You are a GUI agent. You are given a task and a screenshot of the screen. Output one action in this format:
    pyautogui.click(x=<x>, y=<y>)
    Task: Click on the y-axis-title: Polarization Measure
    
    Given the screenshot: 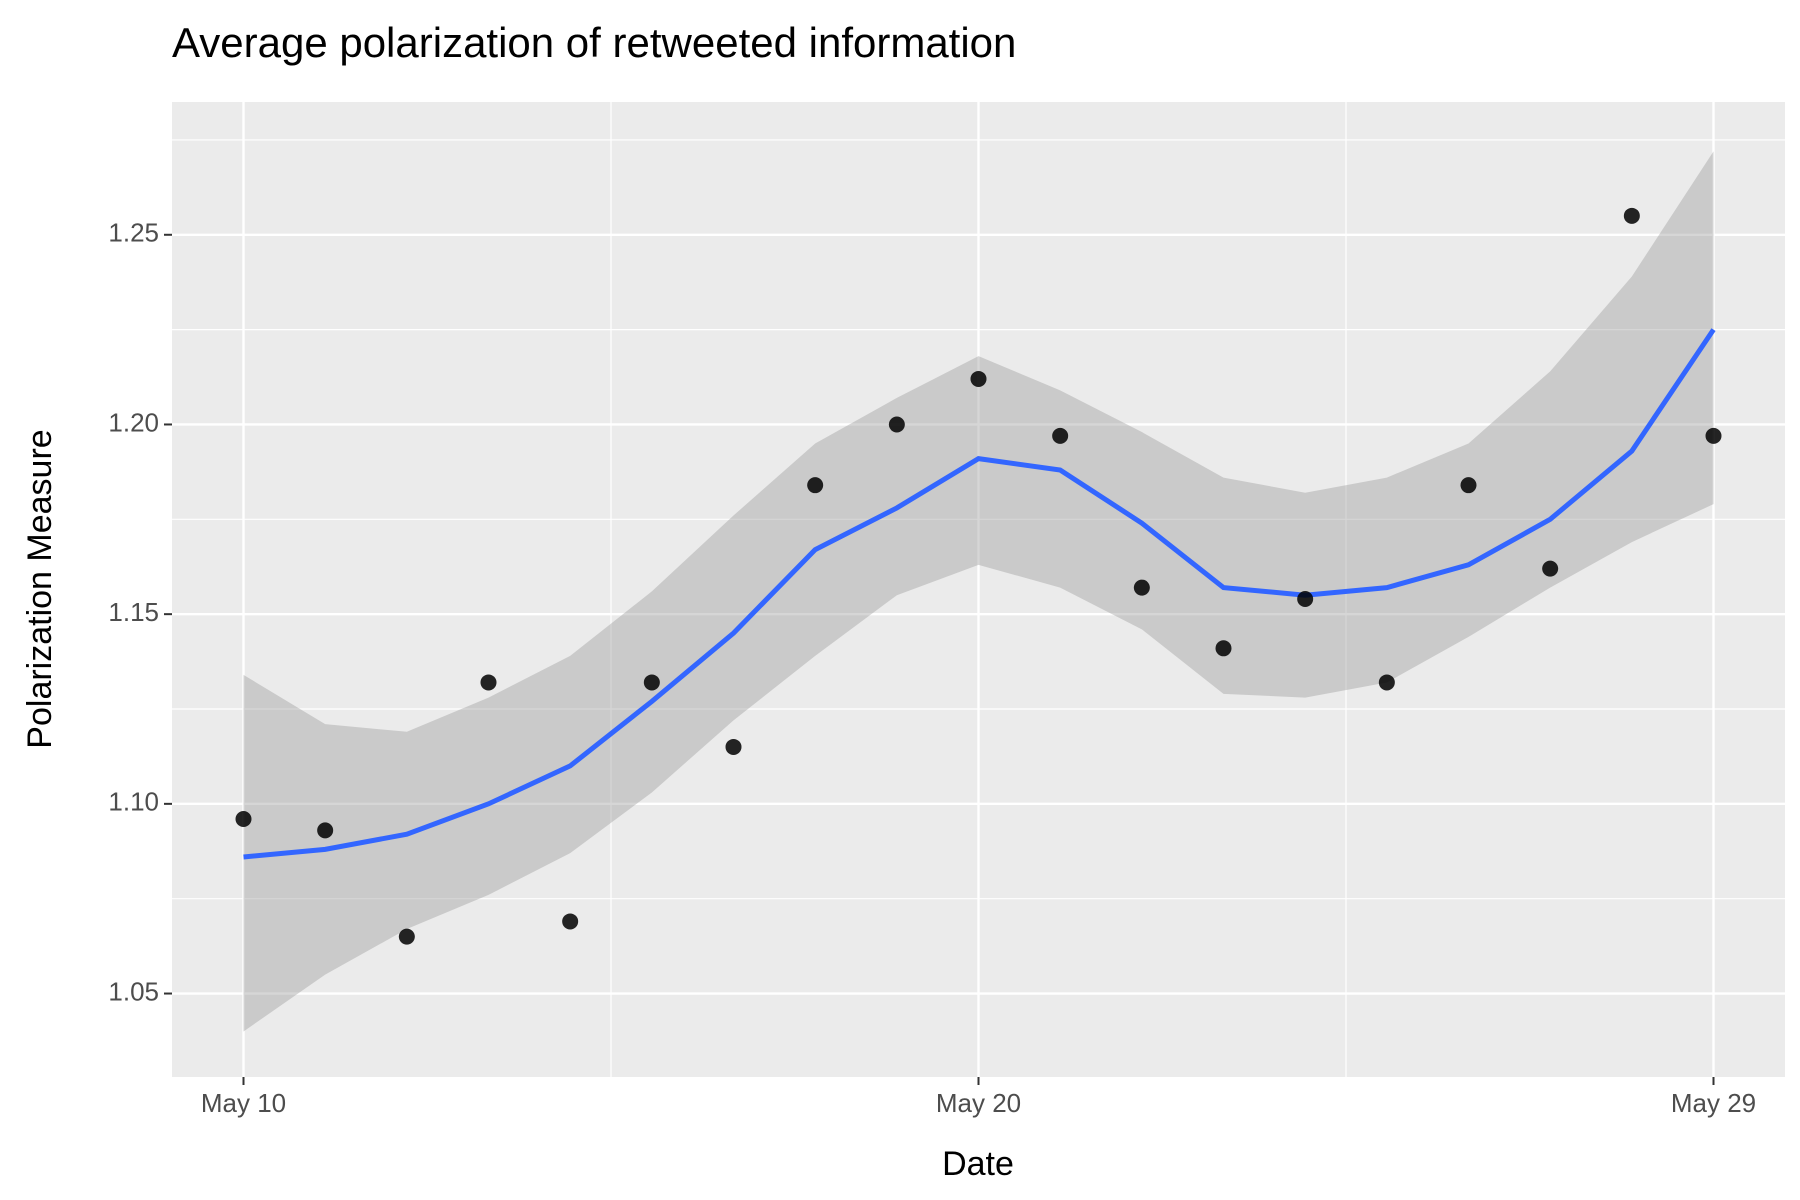 What is the action you would take?
    pyautogui.click(x=40, y=588)
    